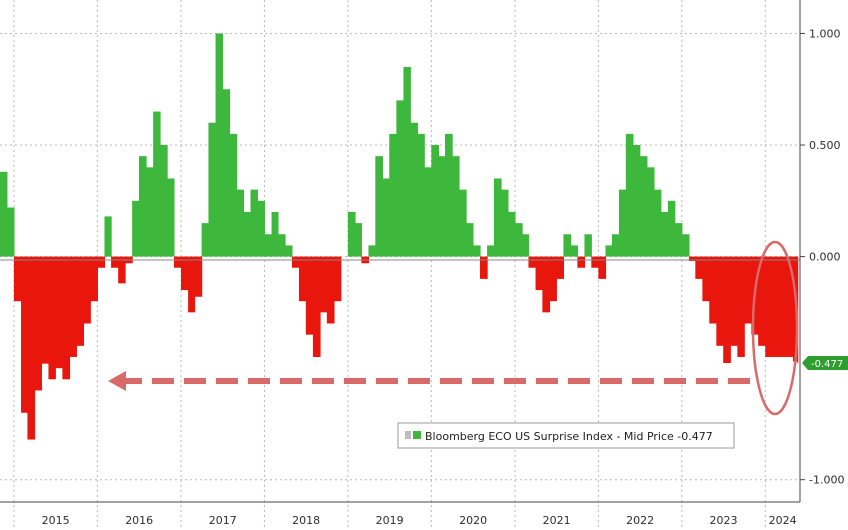 The image size is (848, 530). What do you see at coordinates (825, 145) in the screenshot?
I see `y-tick-label: 0.500` at bounding box center [825, 145].